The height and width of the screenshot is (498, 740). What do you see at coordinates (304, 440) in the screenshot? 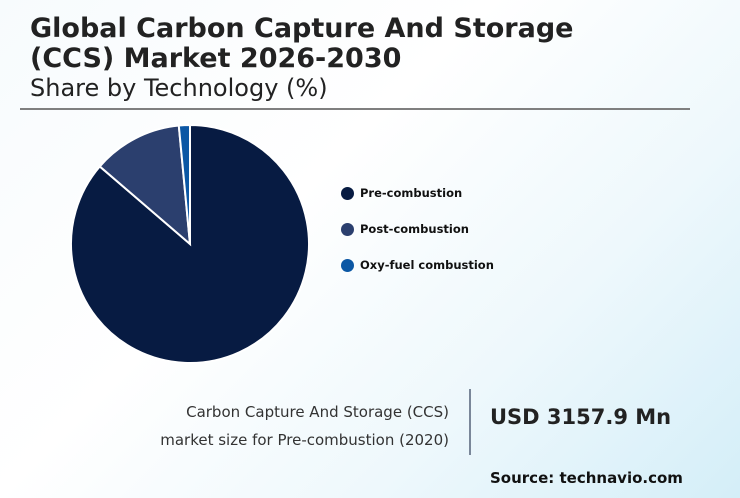
I see `stat-label-line-2: market size for Pre-combustion (2020)` at bounding box center [304, 440].